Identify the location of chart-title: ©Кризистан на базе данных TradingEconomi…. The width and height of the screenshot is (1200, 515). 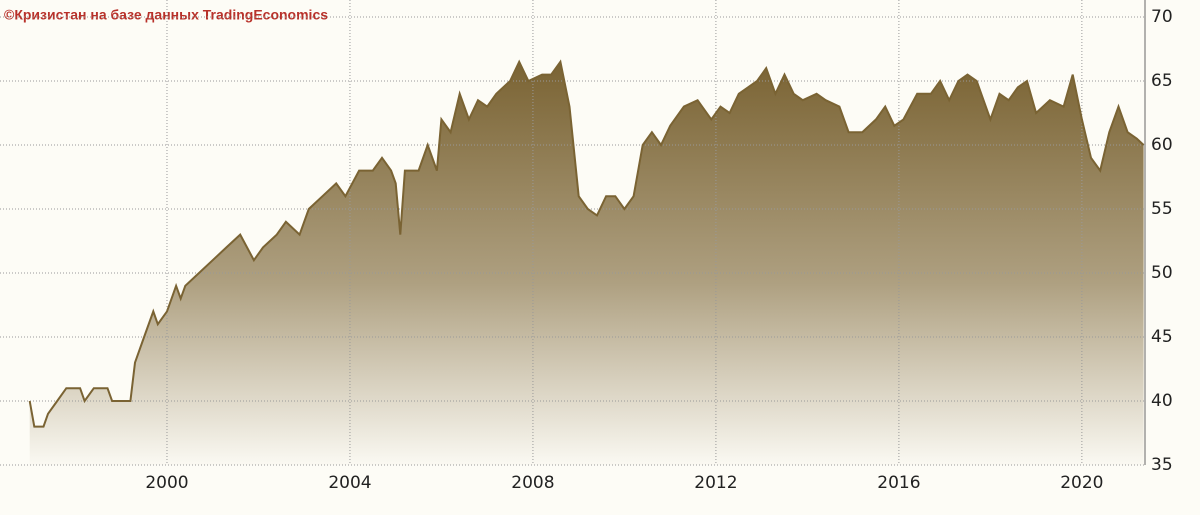
(166, 15).